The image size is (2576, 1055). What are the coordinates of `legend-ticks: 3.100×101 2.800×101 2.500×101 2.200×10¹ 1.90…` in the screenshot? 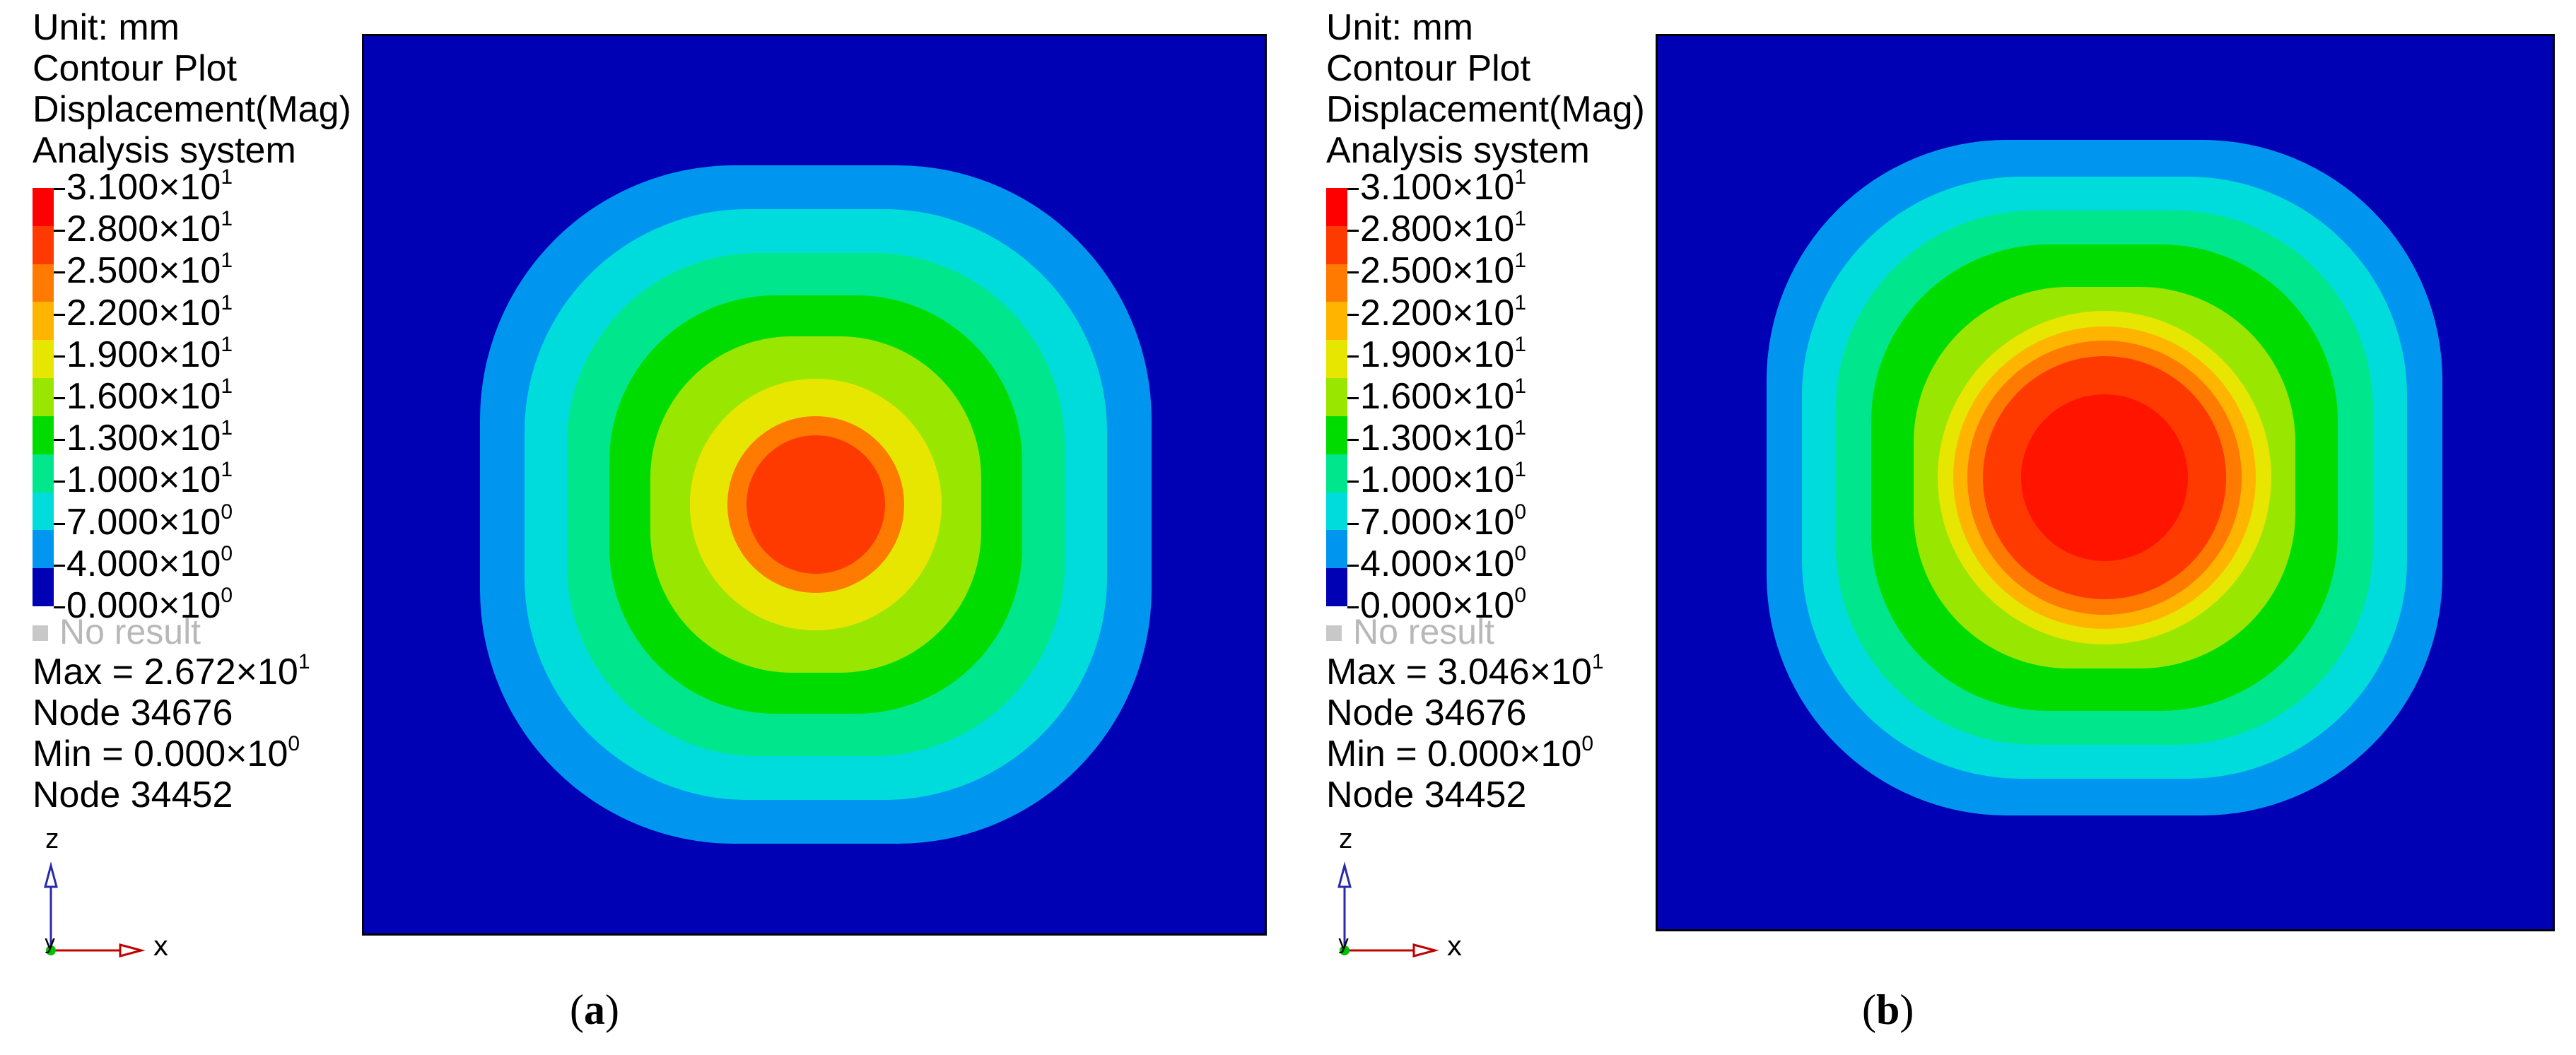 It's located at (209, 396).